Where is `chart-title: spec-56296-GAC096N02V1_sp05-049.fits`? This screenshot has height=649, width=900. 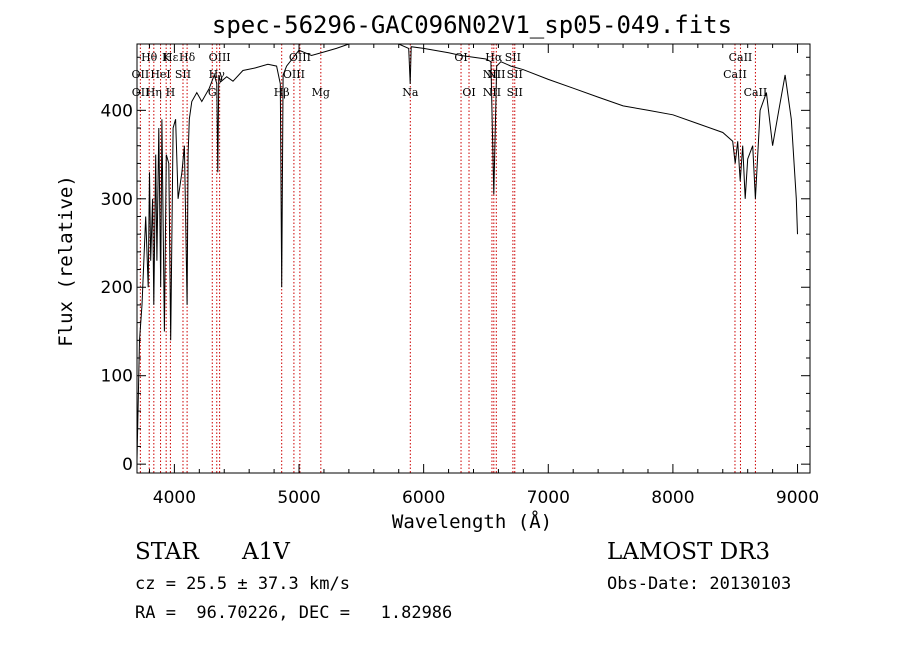 chart-title: spec-56296-GAC096N02V1_sp05-049.fits is located at coordinates (472, 25).